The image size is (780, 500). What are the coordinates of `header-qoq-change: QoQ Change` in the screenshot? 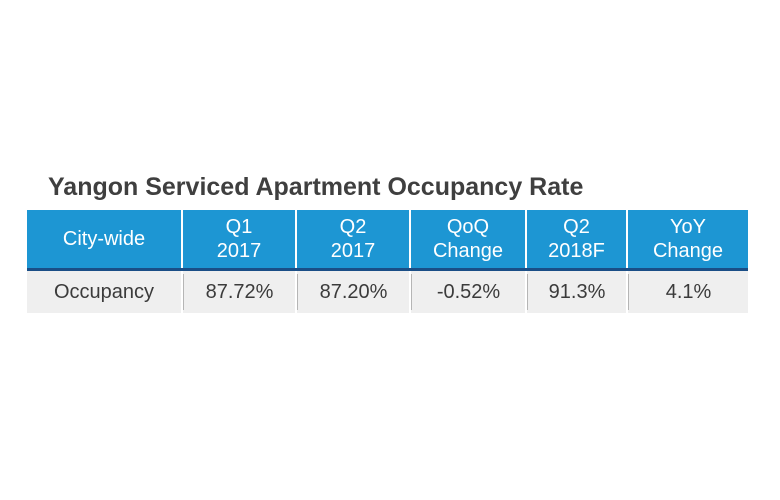 It's located at (467, 240).